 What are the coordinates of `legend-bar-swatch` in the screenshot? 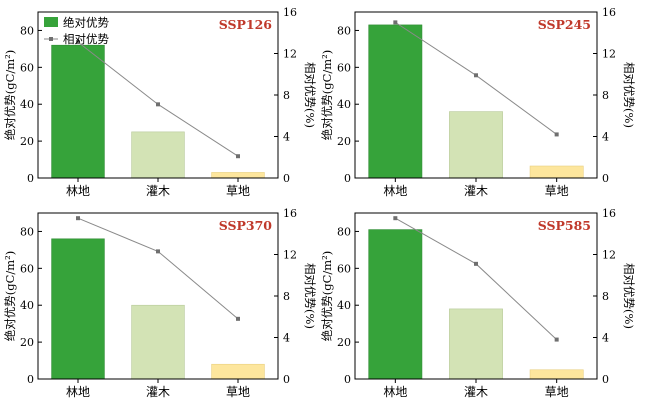 It's located at (51, 22).